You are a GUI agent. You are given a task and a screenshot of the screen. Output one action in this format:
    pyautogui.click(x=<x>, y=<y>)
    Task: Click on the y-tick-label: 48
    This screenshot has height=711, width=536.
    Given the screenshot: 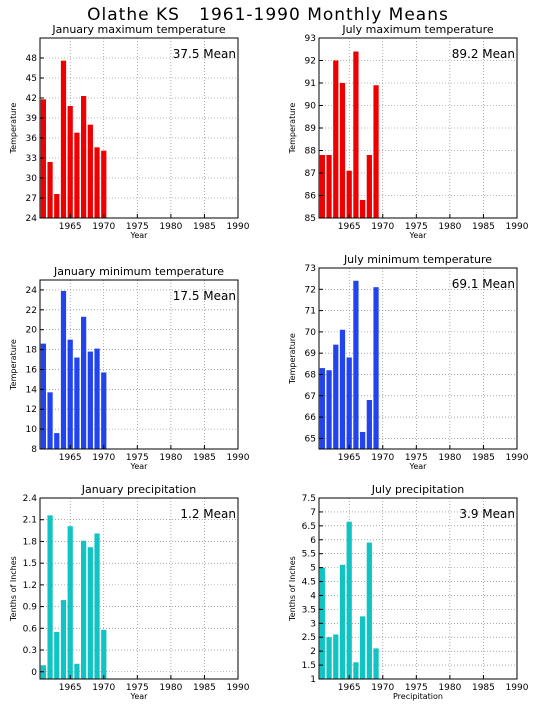 What is the action you would take?
    pyautogui.click(x=32, y=59)
    